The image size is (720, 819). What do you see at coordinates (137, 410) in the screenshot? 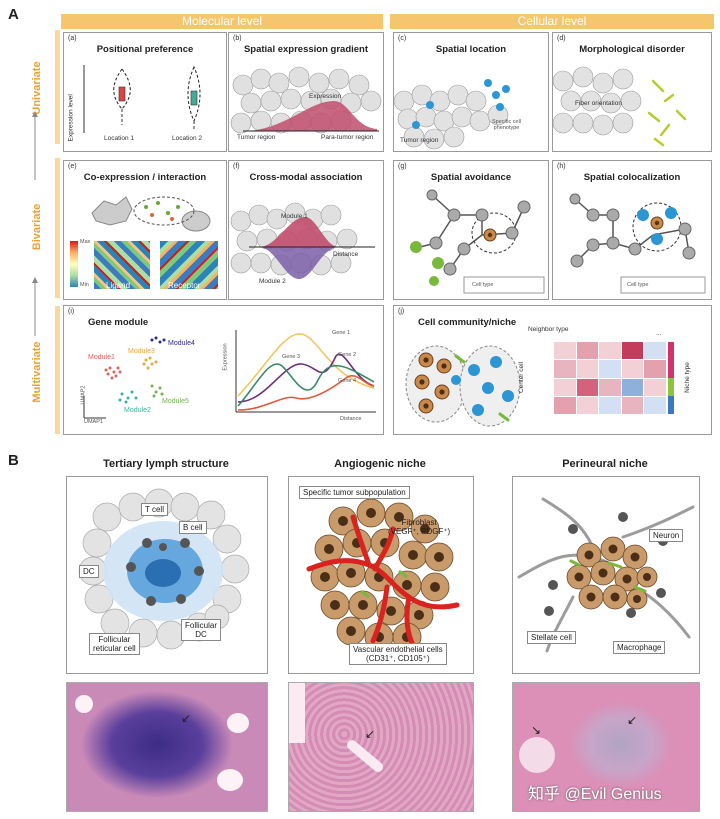
I see `umap-module2: Module2` at bounding box center [137, 410].